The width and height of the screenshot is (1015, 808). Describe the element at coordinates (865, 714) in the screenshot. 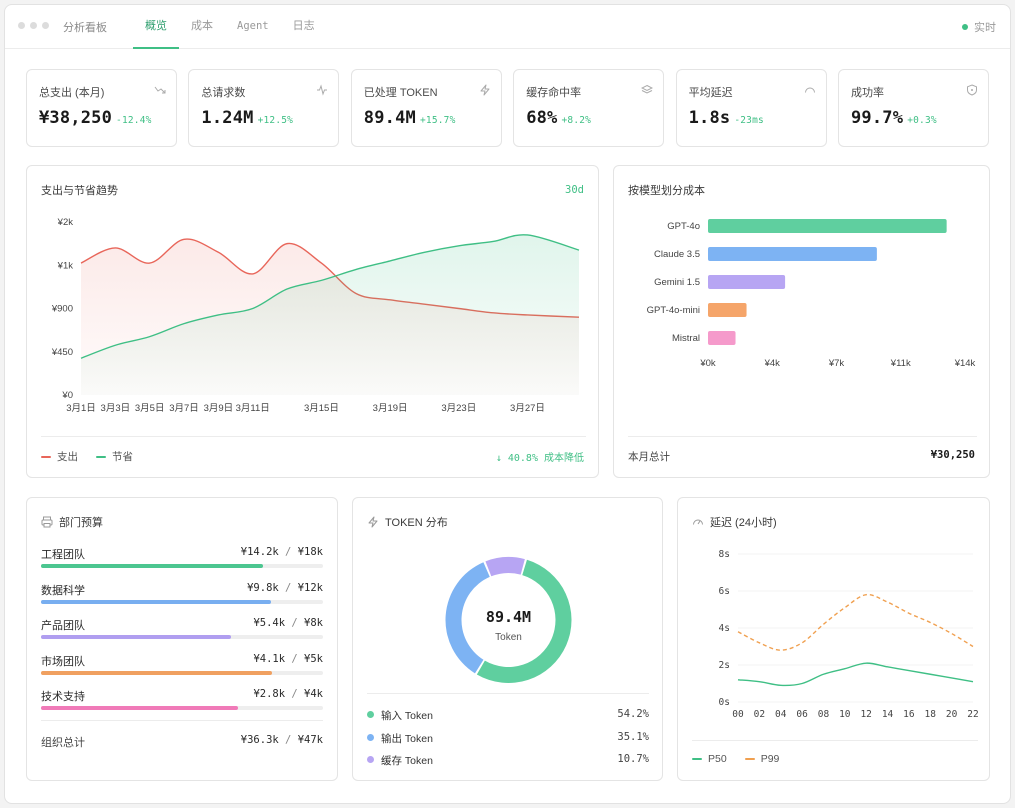

I see `latency-x-tick: 12` at that location.